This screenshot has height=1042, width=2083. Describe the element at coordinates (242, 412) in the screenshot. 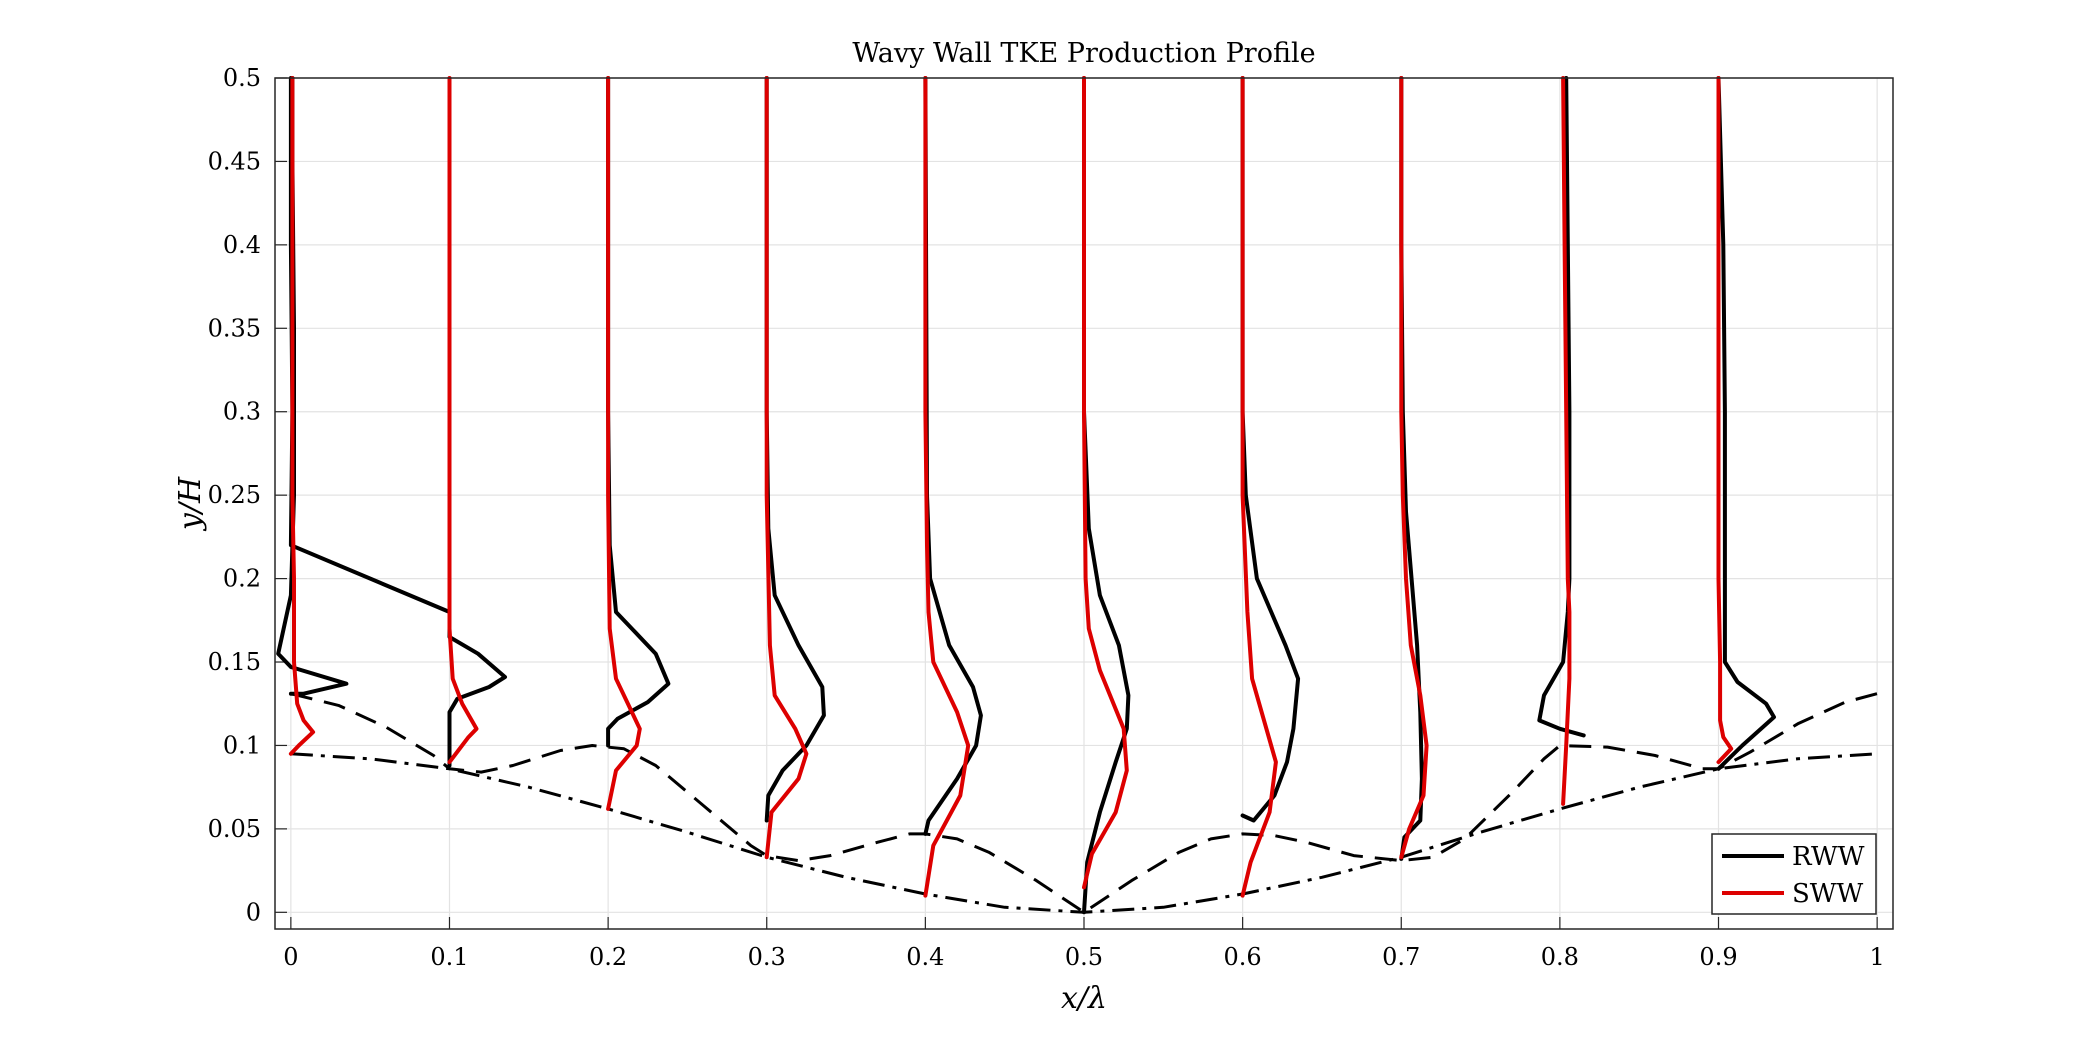

I see `y-tick-label: 0.3` at that location.